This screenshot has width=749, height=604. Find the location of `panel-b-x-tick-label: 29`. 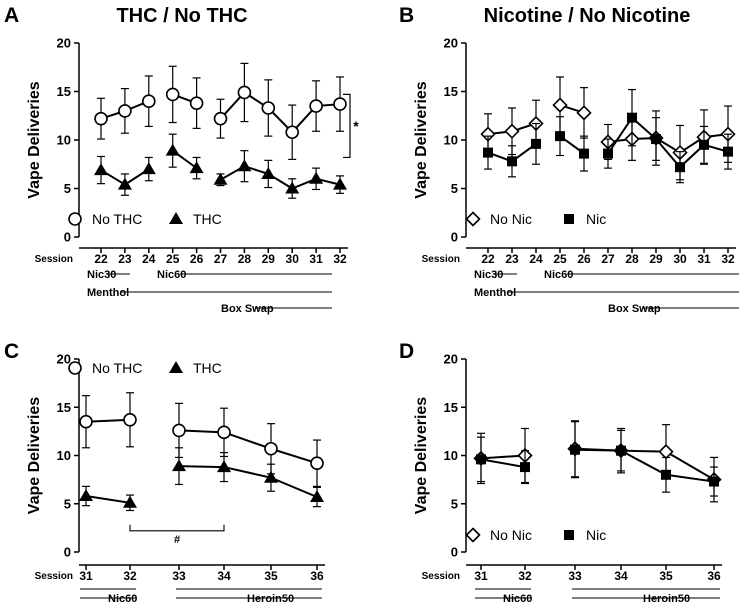

panel-b-x-tick-label: 29 is located at coordinates (656, 259).